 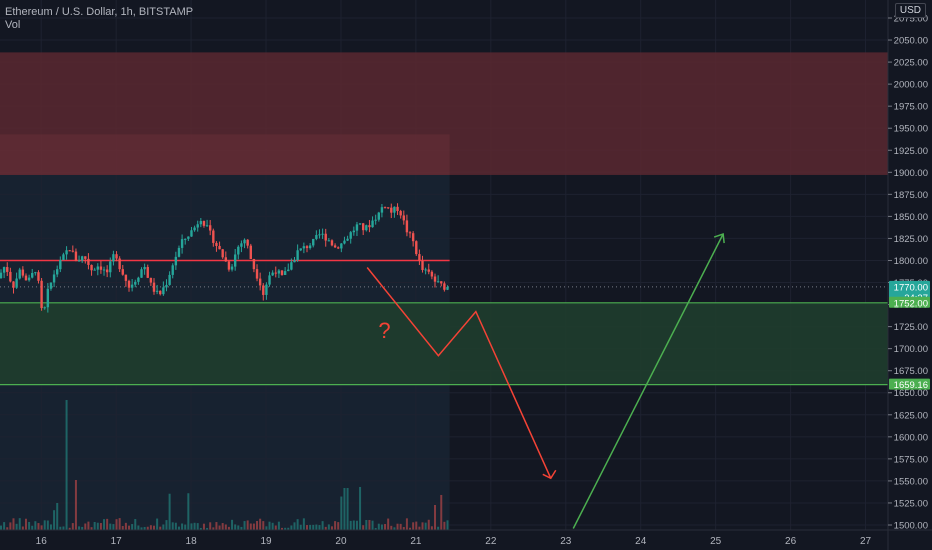 What do you see at coordinates (13, 25) in the screenshot?
I see `volume-label: Vol` at bounding box center [13, 25].